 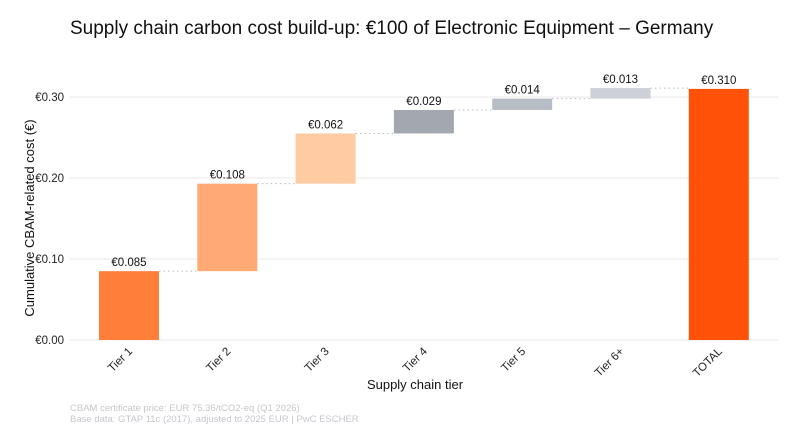 What do you see at coordinates (29, 217) in the screenshot?
I see `y-axis-label: Cumulative CBAM-related cost (€)` at bounding box center [29, 217].